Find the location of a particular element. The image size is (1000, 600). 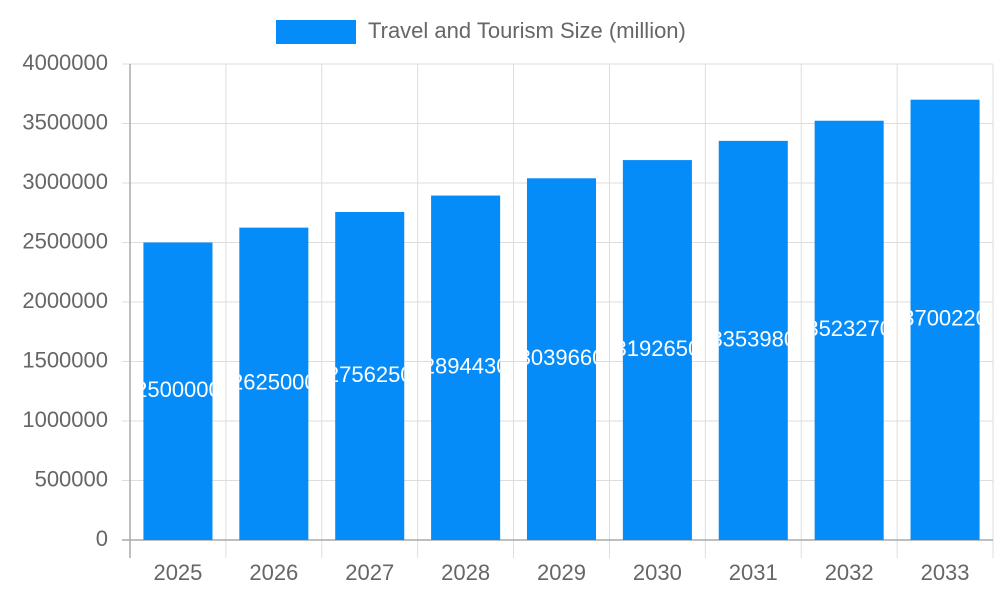

y-tick-label: 500000 is located at coordinates (71, 478).